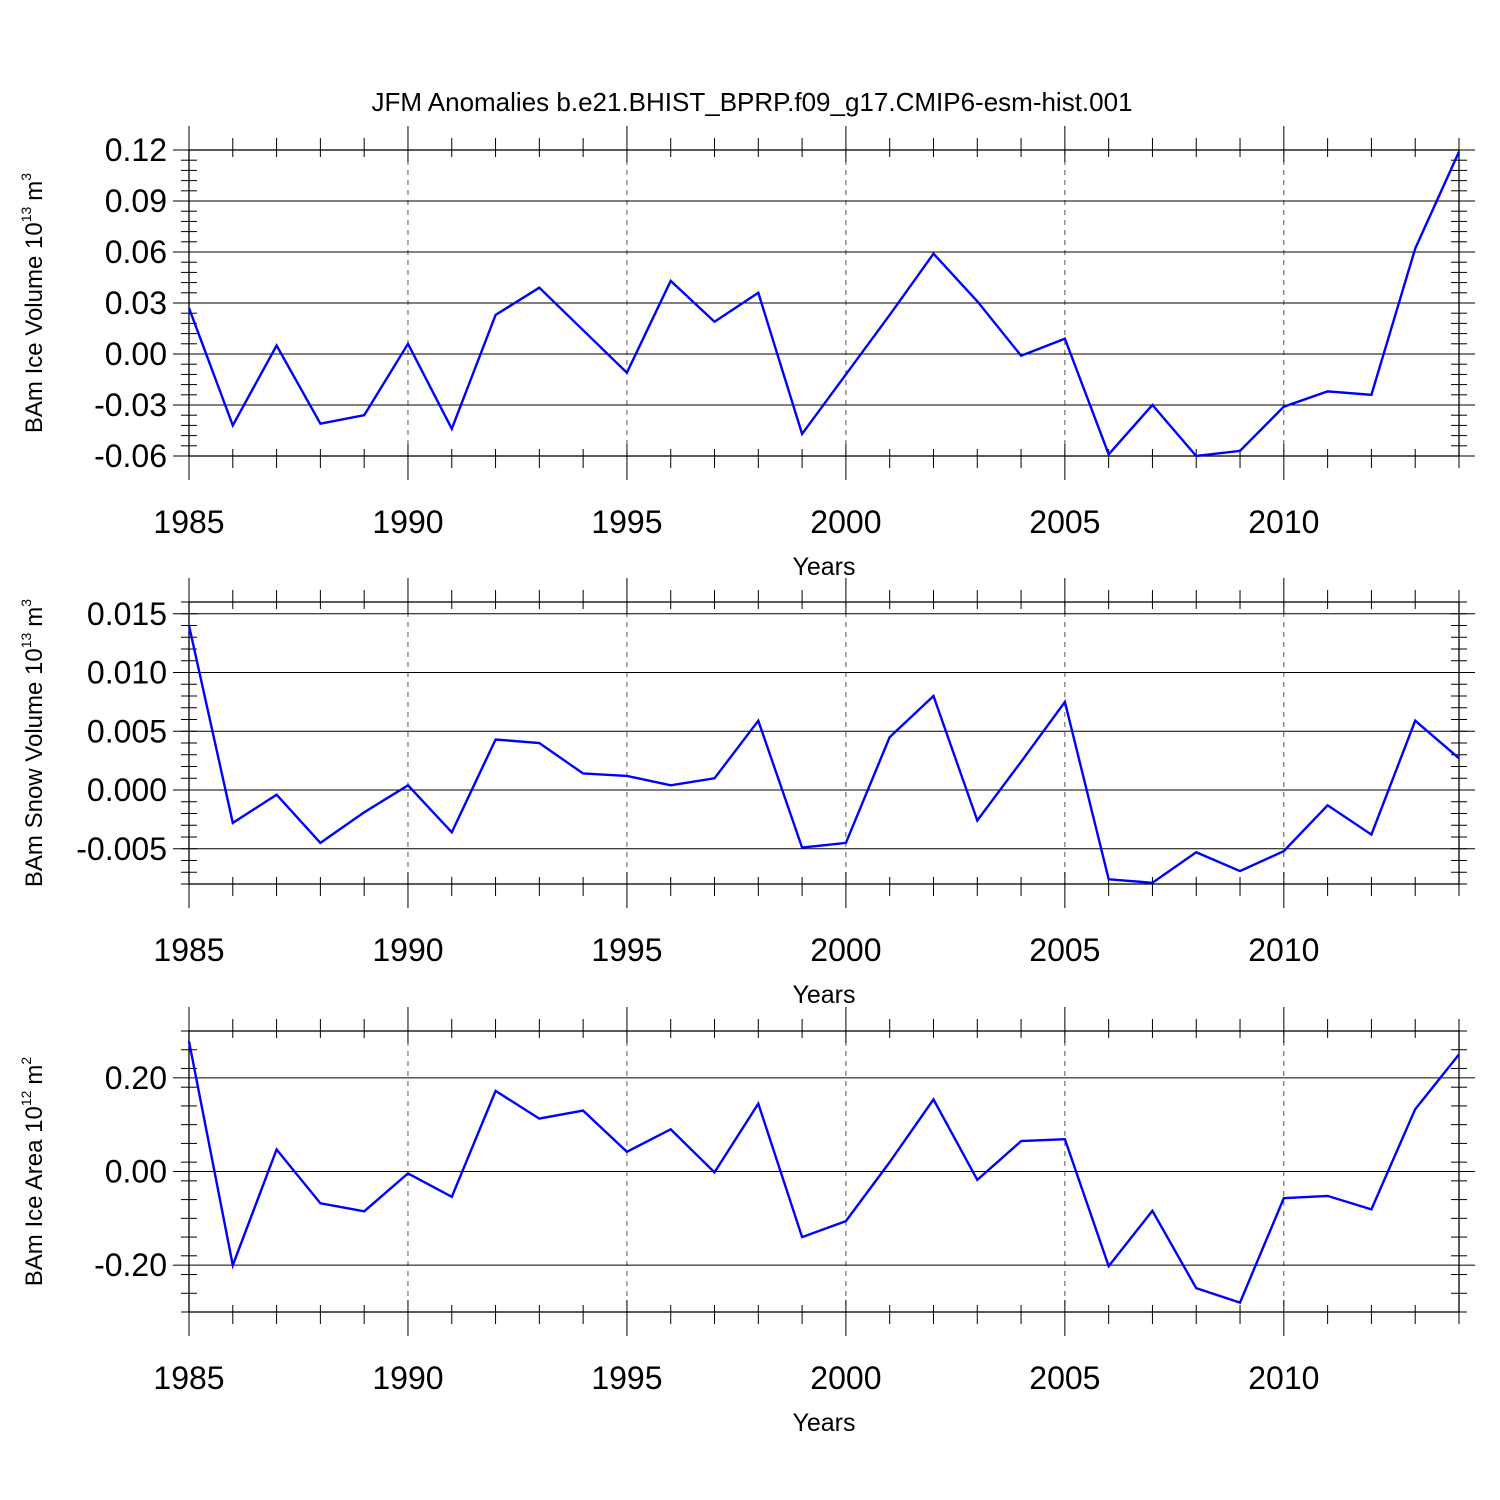 The width and height of the screenshot is (1500, 1500). What do you see at coordinates (34, 327) in the screenshot?
I see `y-axis-title-prefix: BAm Ice Volume 10` at bounding box center [34, 327].